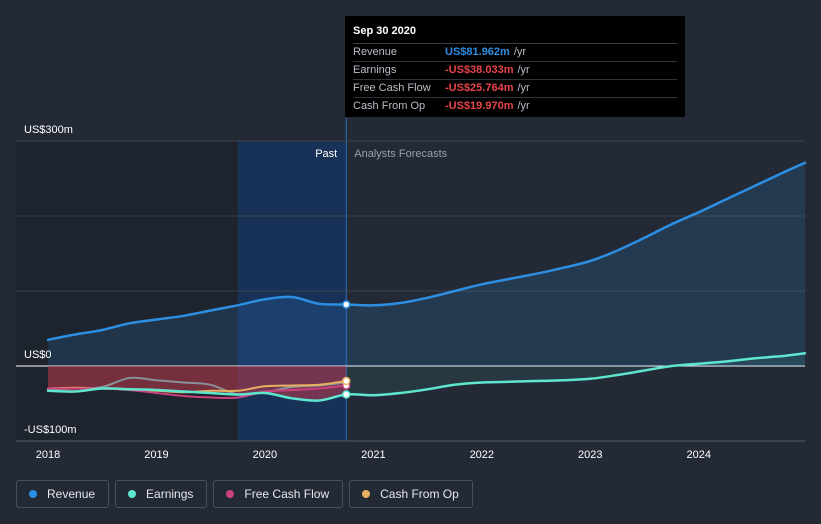 The image size is (821, 524). I want to click on x-tick-label: 2020, so click(265, 455).